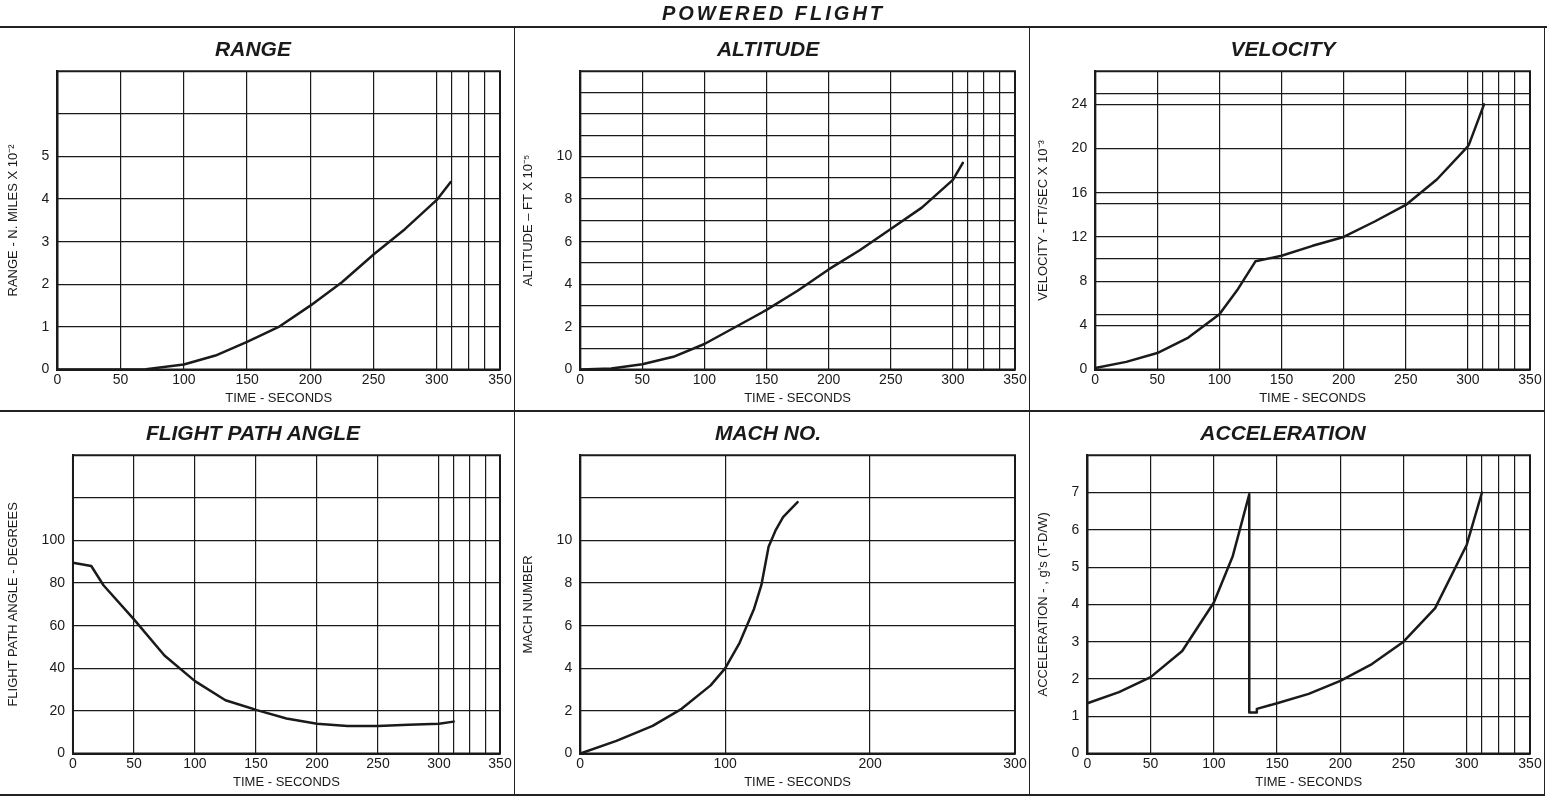 The image size is (1547, 796). What do you see at coordinates (53, 539) in the screenshot?
I see `y-tick-label: 100` at bounding box center [53, 539].